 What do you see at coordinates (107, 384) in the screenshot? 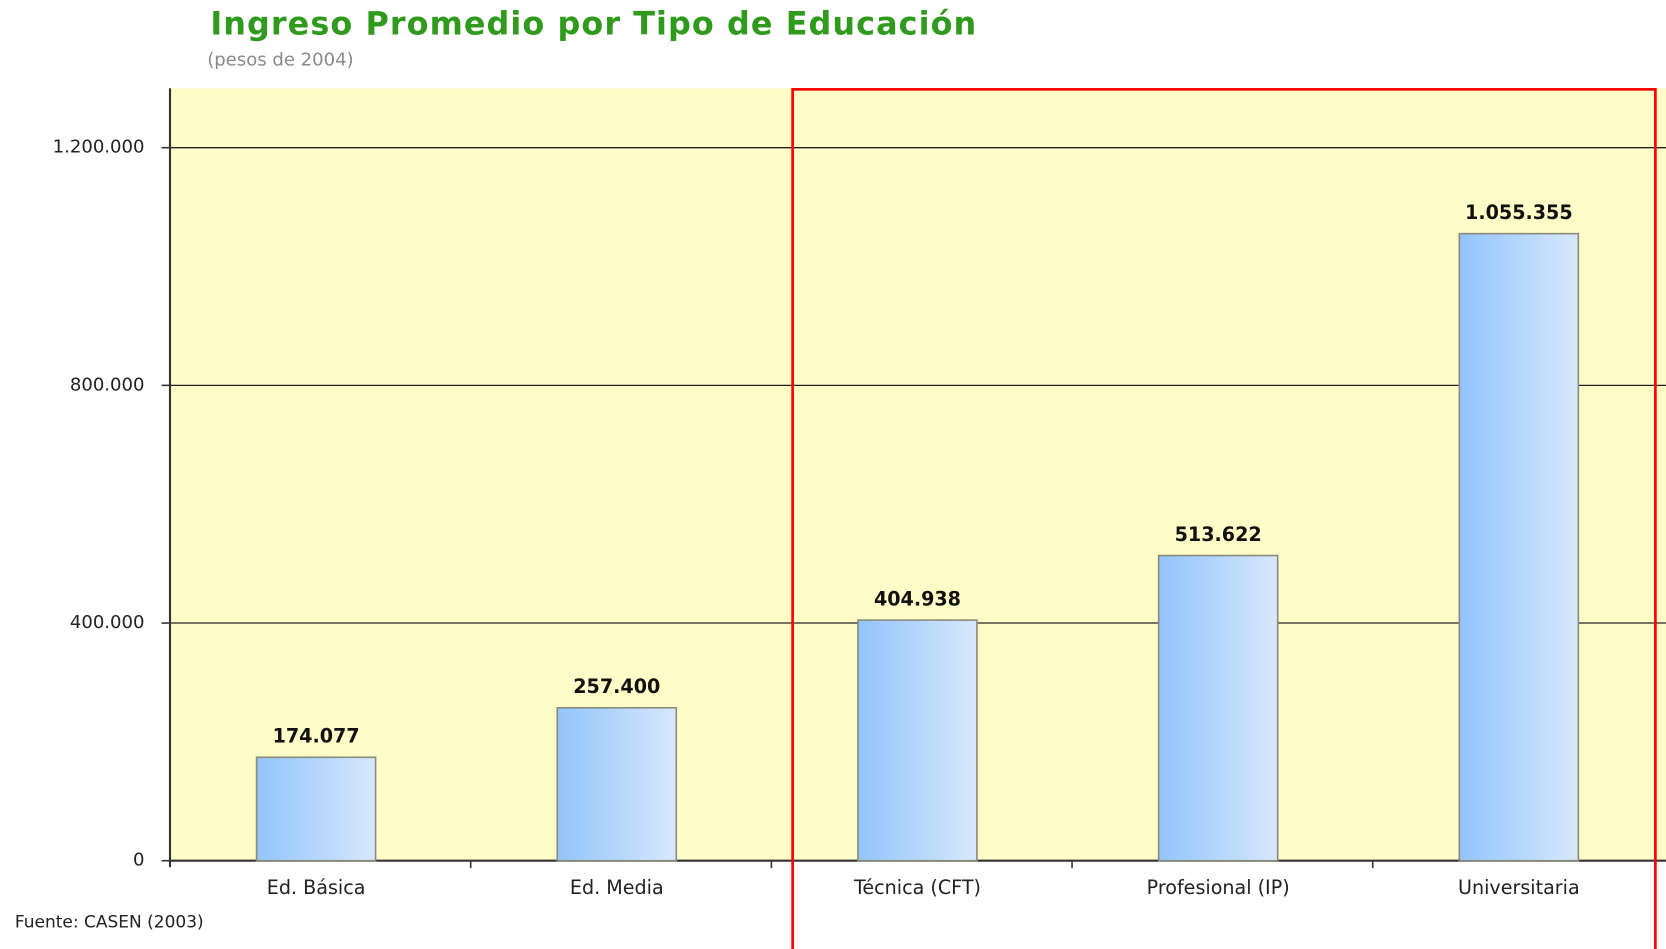
I see `y-tick-label: 800.000` at bounding box center [107, 384].